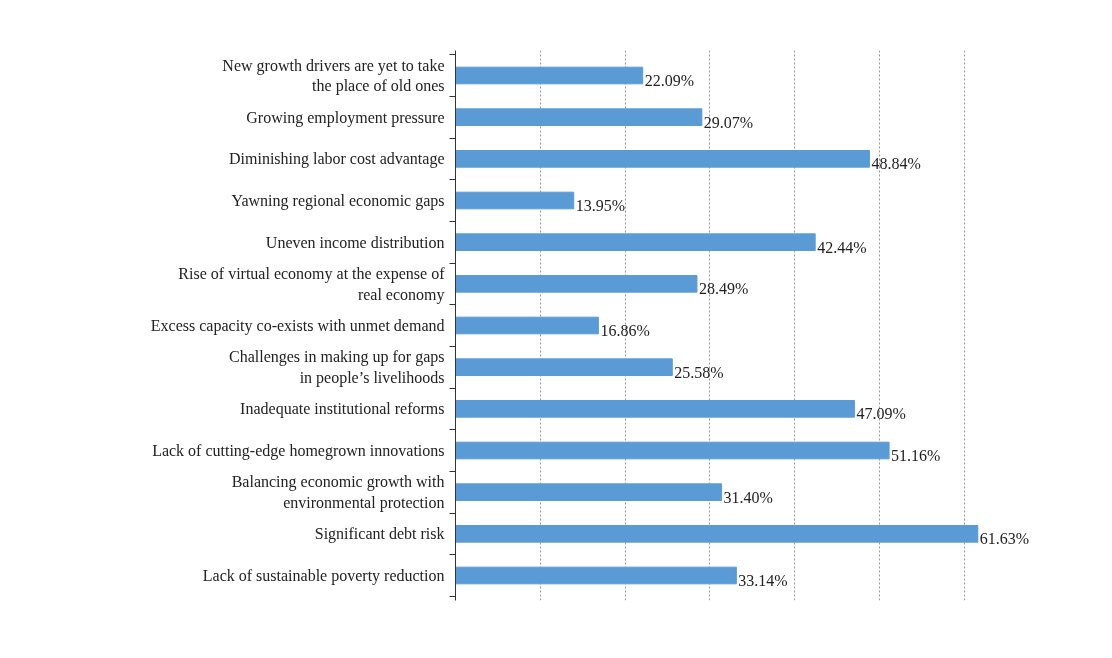 Image resolution: width=1112 pixels, height=658 pixels. What do you see at coordinates (600, 205) in the screenshot?
I see `data-label: 13.95%` at bounding box center [600, 205].